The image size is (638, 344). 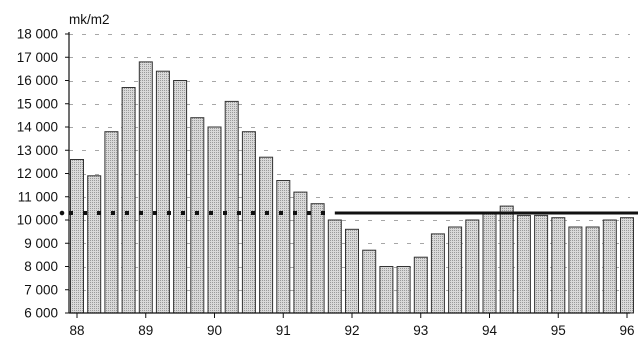 What do you see at coordinates (38, 196) in the screenshot?
I see `y-tick-label: 11 000` at bounding box center [38, 196].